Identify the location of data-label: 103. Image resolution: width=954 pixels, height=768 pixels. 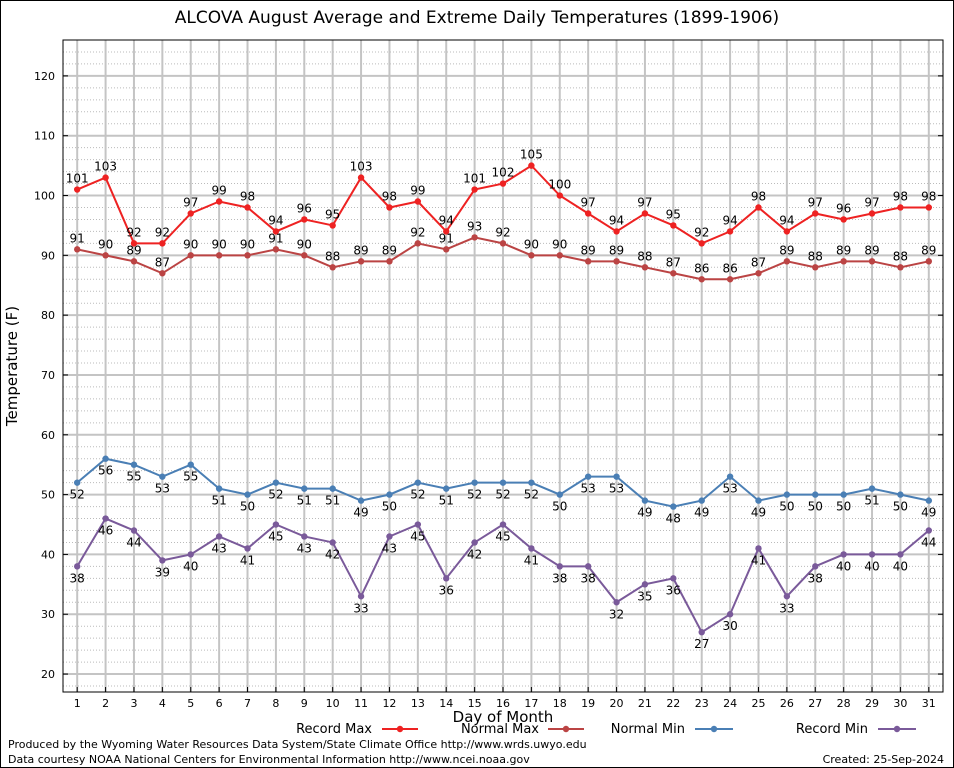
(105, 167).